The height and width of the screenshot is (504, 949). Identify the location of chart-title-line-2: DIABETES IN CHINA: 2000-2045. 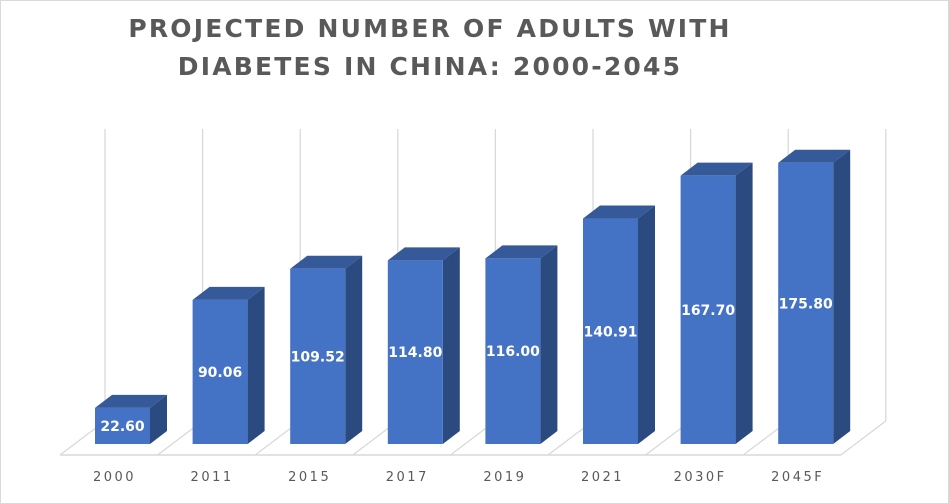
(430, 66).